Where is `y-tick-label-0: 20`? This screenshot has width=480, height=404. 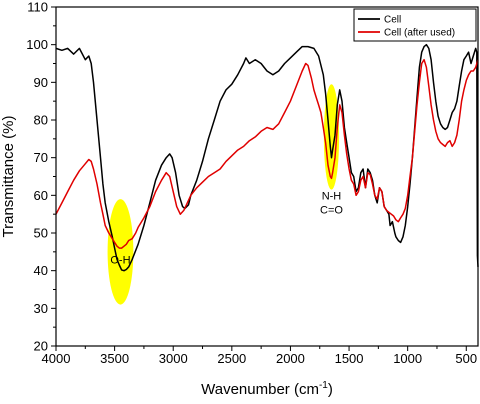
y-tick-label-0: 20 is located at coordinates (41, 346).